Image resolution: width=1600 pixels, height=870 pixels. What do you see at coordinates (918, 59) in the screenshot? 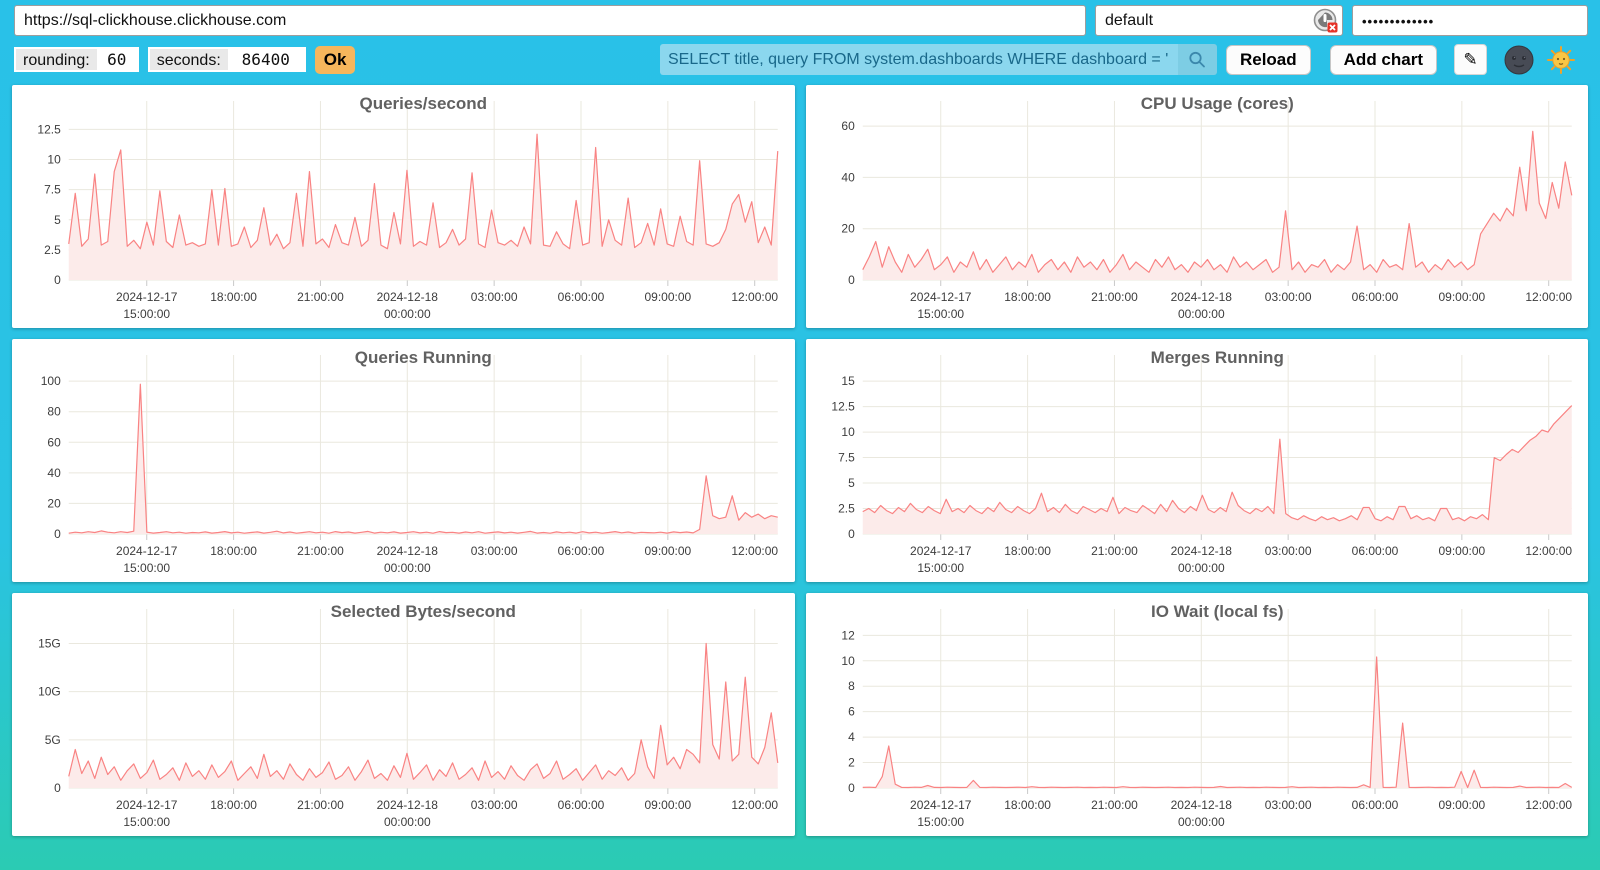
I see `dashboard-query-input` at bounding box center [918, 59].